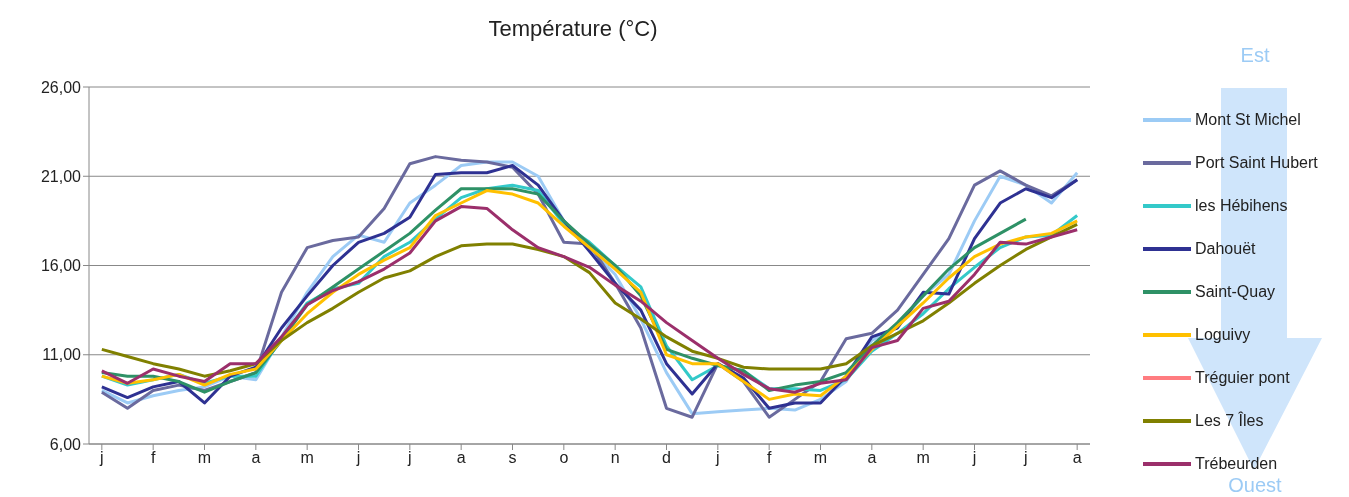  Describe the element at coordinates (1255, 485) in the screenshot. I see `text: Ouest` at that location.